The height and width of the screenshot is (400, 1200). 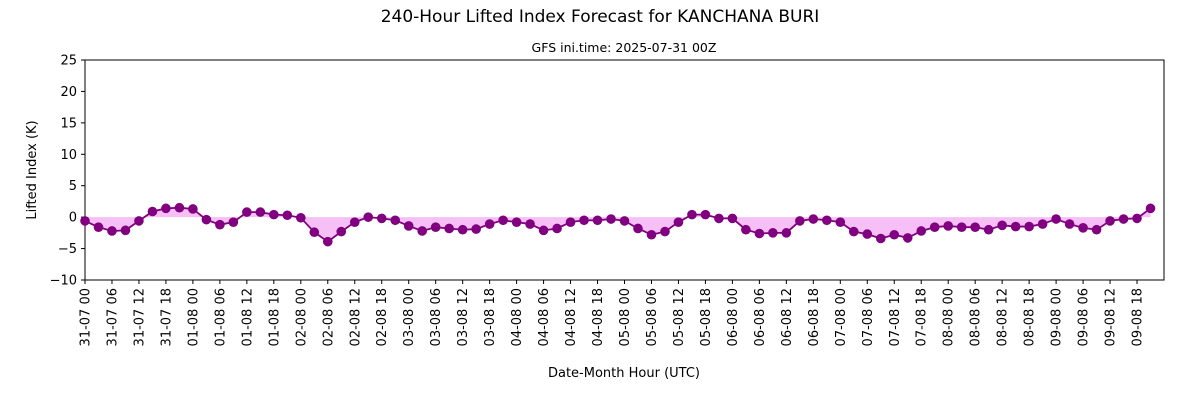 I want to click on x-tick-label: 07-08 06, so click(x=868, y=317).